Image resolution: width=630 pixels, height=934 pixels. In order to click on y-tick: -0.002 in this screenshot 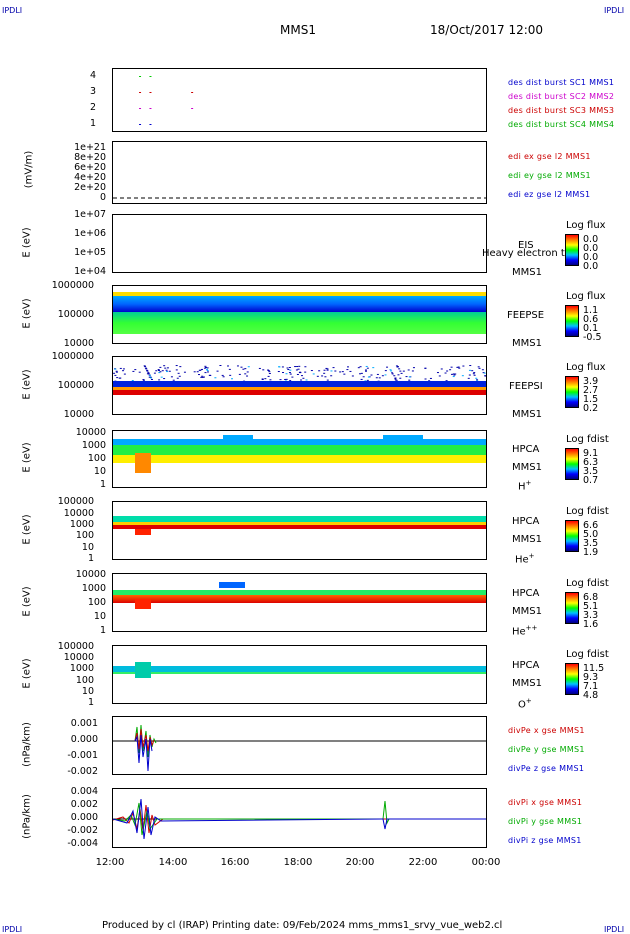, I will do `click(82, 830)`.